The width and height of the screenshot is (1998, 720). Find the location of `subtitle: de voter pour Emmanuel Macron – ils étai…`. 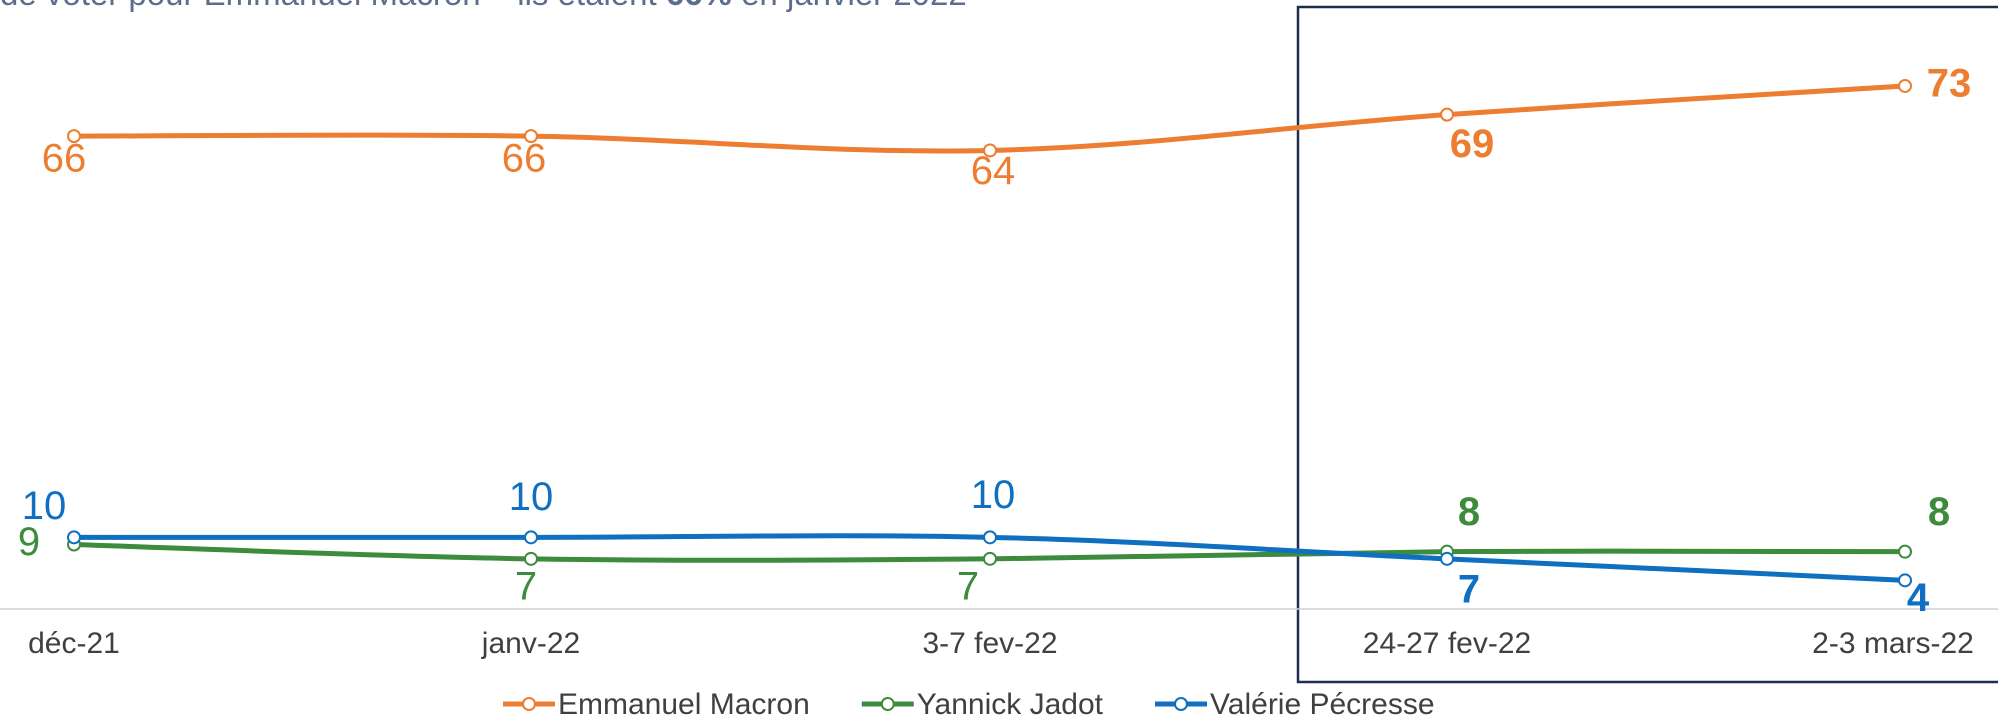

subtitle: de voter pour Emmanuel Macron – ils étai… is located at coordinates (483, 6).